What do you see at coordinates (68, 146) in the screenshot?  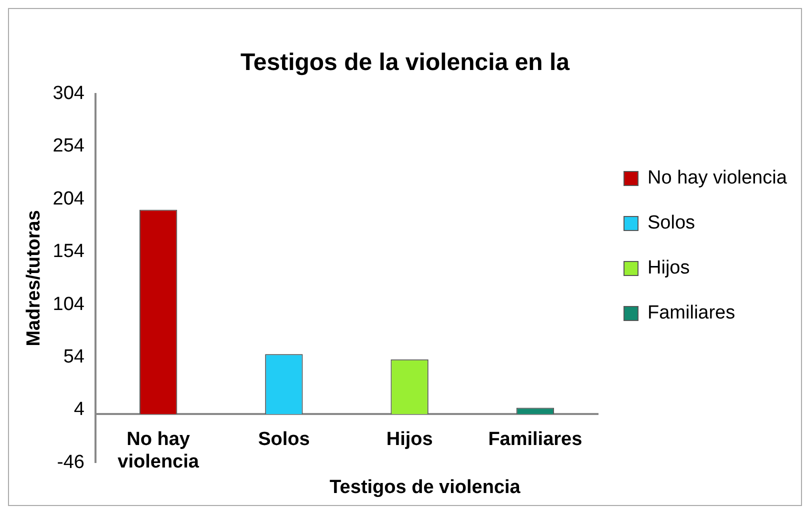 I see `y-tick-label: 254` at bounding box center [68, 146].